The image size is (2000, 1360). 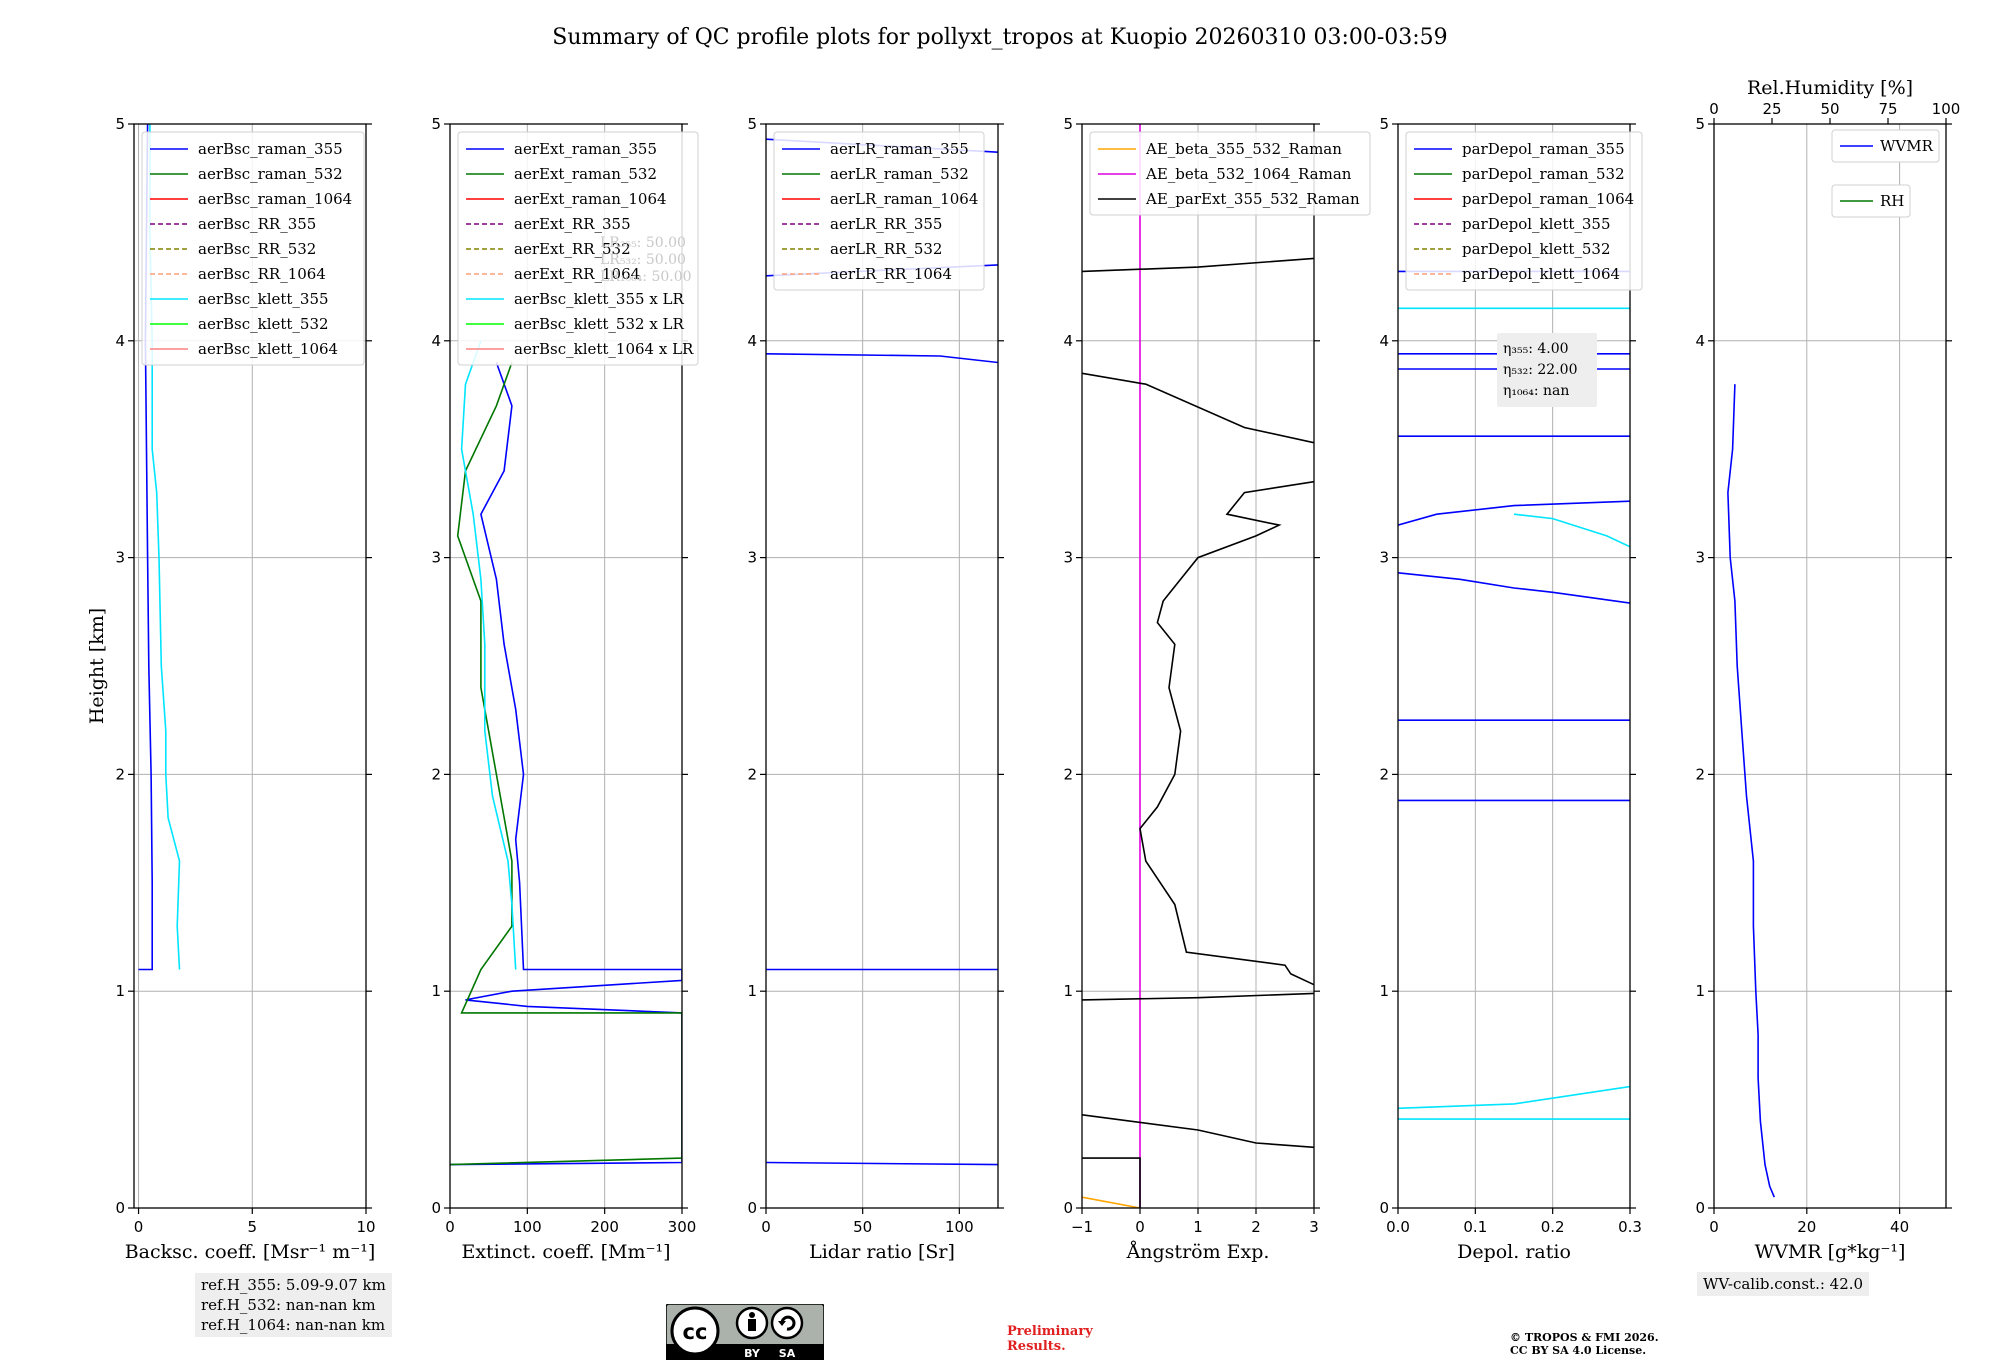 What do you see at coordinates (1248, 174) in the screenshot?
I see `legend-entry: AE_beta_532_1064_Raman` at bounding box center [1248, 174].